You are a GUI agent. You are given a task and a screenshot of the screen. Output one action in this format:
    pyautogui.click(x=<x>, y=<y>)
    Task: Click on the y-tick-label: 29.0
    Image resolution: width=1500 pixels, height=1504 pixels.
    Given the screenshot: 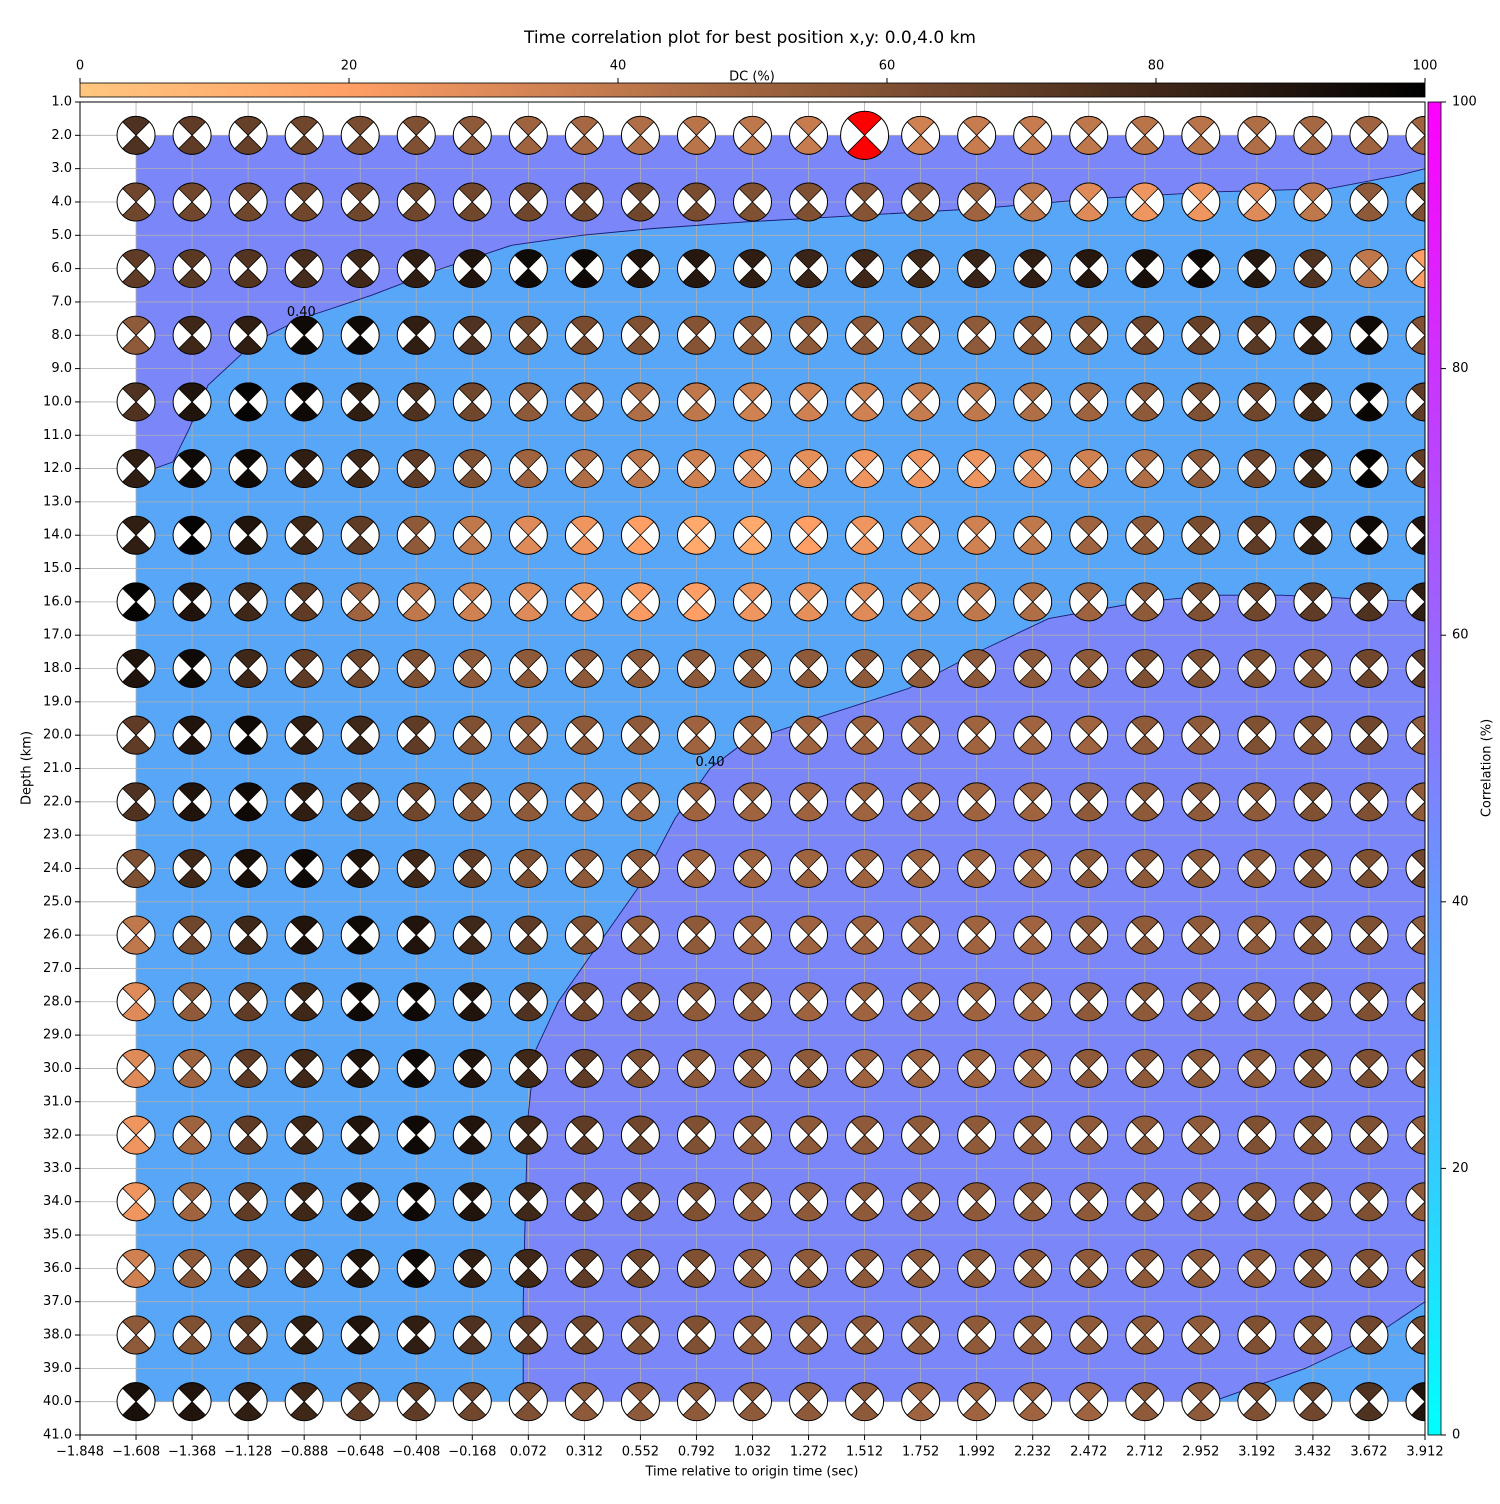 What is the action you would take?
    pyautogui.click(x=57, y=1035)
    